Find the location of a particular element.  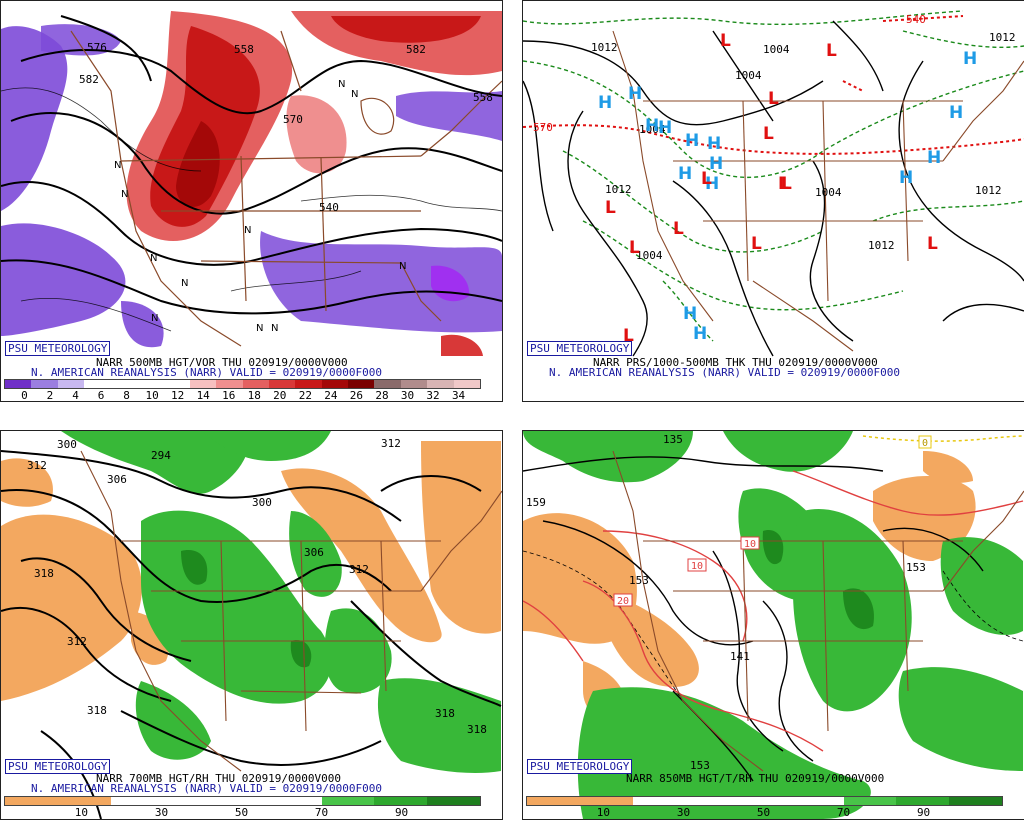

contour-label: 159 is located at coordinates (536, 502).